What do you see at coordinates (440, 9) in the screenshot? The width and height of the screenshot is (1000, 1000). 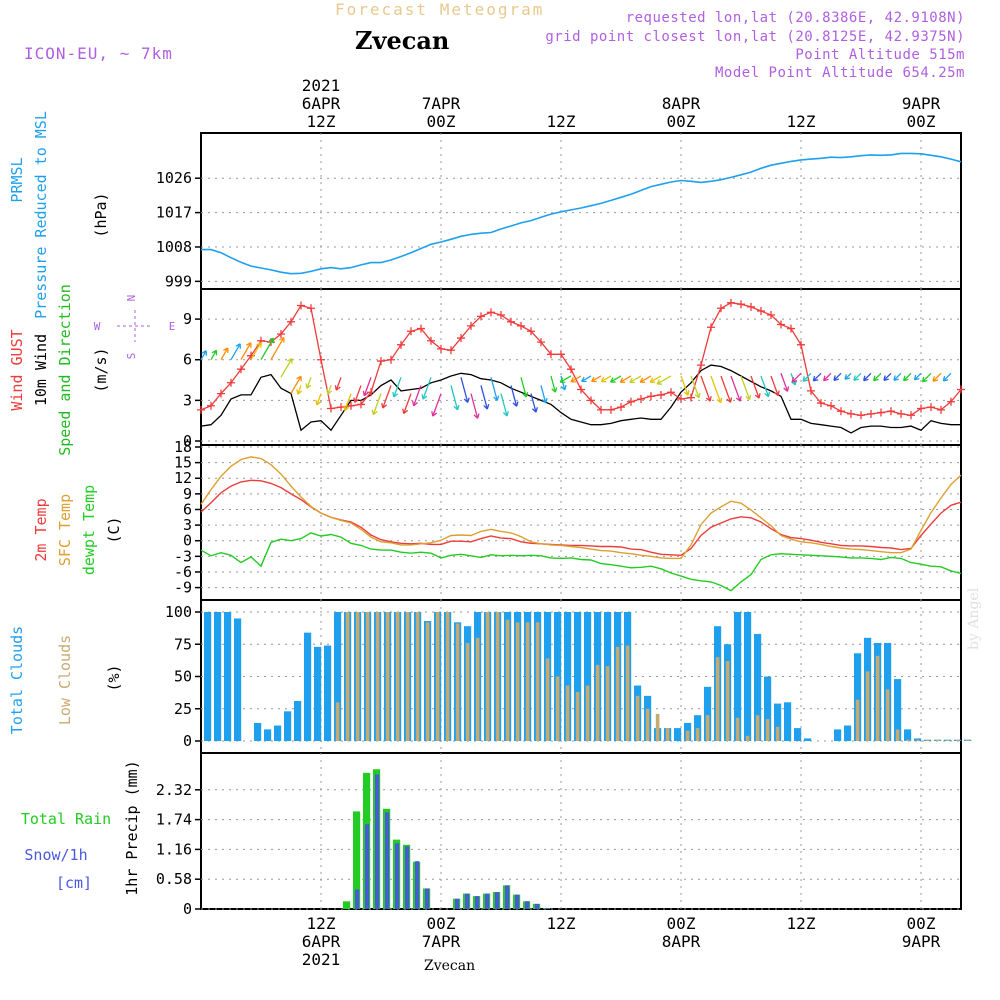 I see `chart-title: Forecast Meteogram` at bounding box center [440, 9].